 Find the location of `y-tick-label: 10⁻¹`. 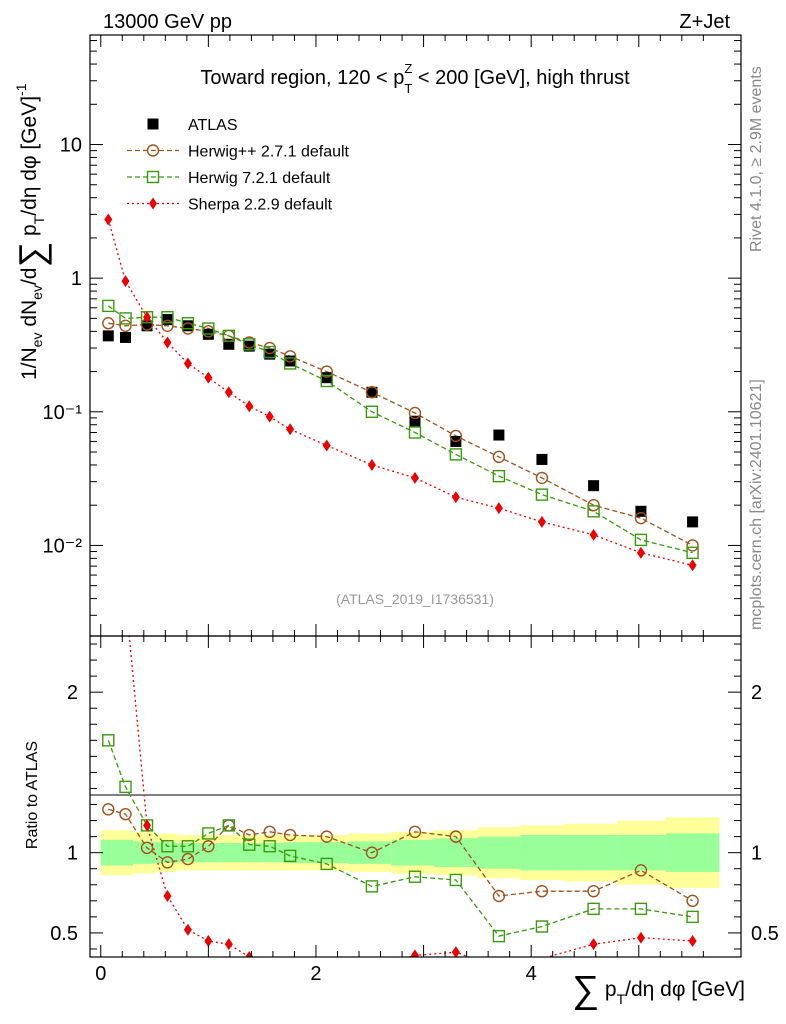

y-tick-label: 10⁻¹ is located at coordinates (63, 413).